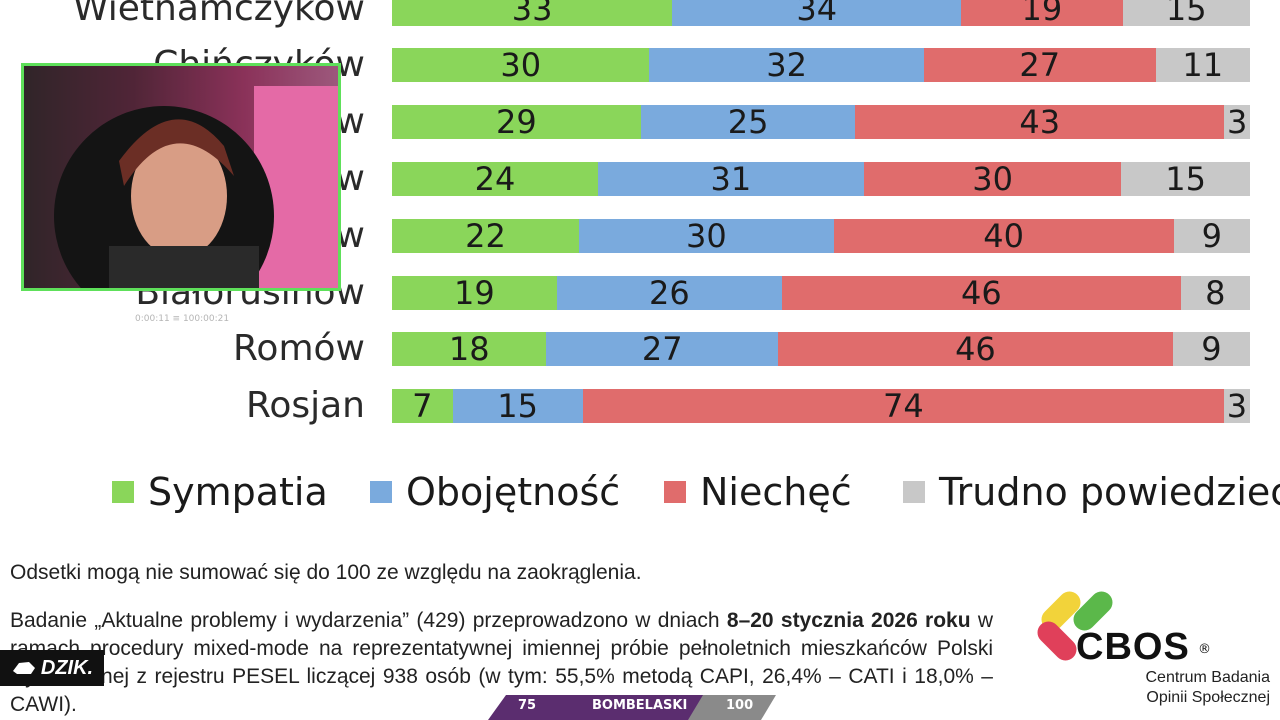 The height and width of the screenshot is (720, 1280). I want to click on legend-item: Sympatia, so click(220, 492).